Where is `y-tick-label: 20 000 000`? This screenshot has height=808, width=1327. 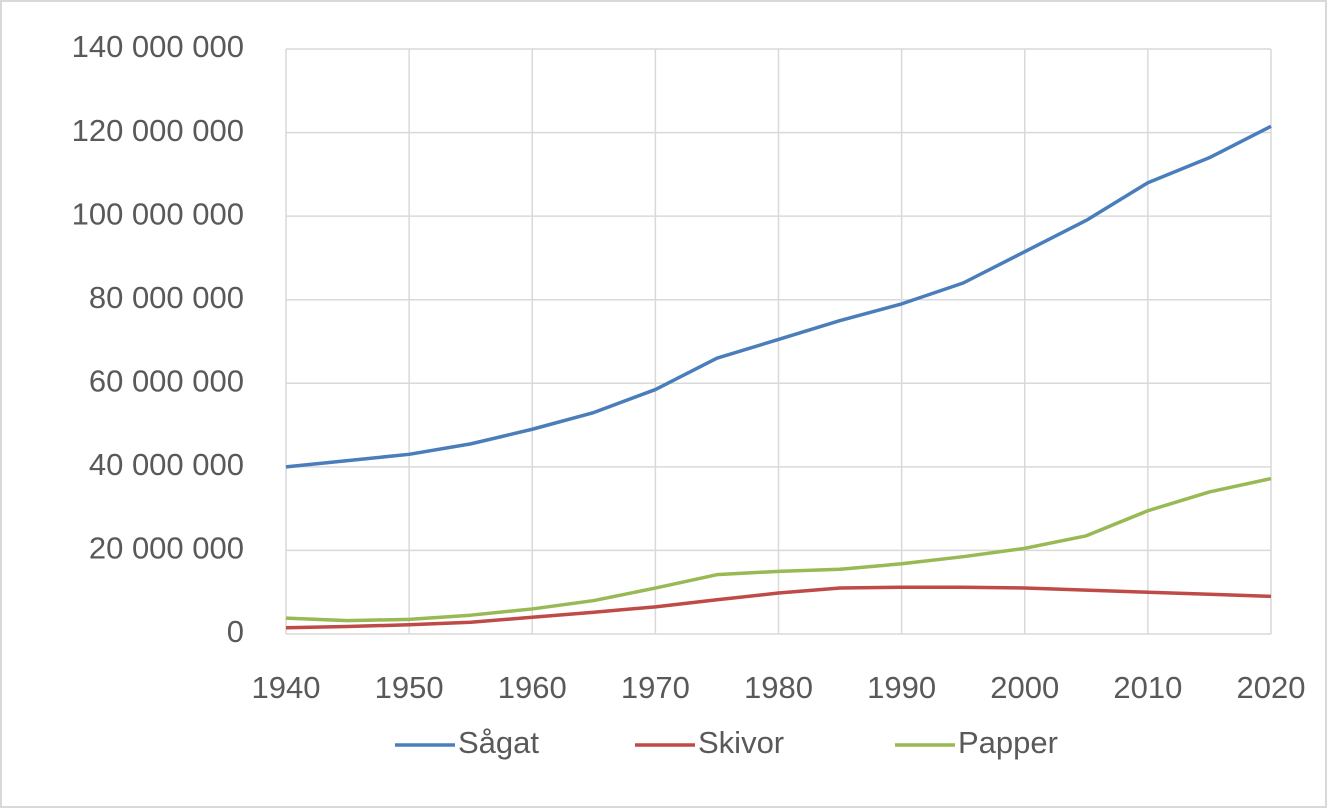 y-tick-label: 20 000 000 is located at coordinates (166, 548).